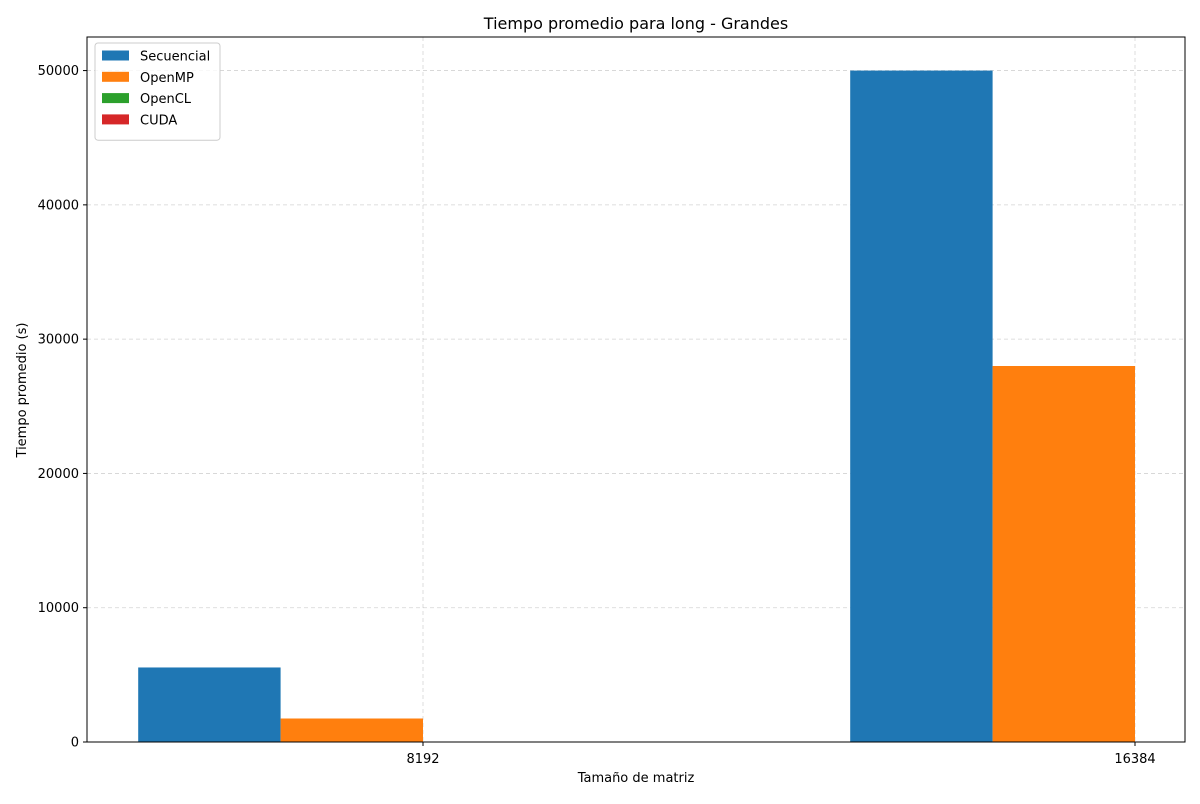 The height and width of the screenshot is (804, 1200). What do you see at coordinates (58, 474) in the screenshot?
I see `y-tick-label: 20000` at bounding box center [58, 474].